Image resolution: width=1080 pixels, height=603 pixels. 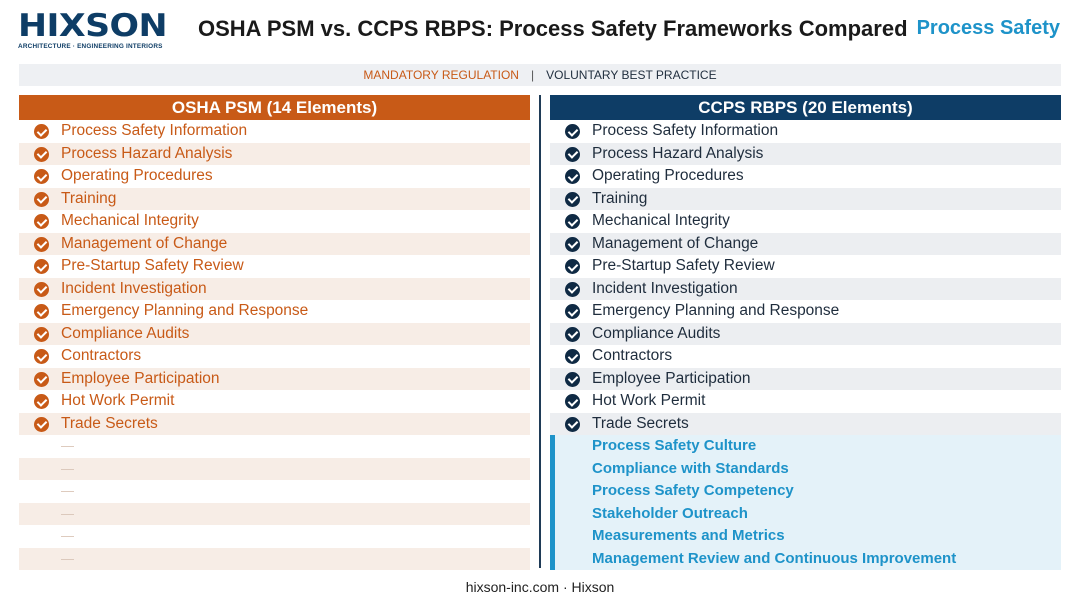 I want to click on osha-element-row: Pre-Startup Safety Review, so click(x=274, y=266).